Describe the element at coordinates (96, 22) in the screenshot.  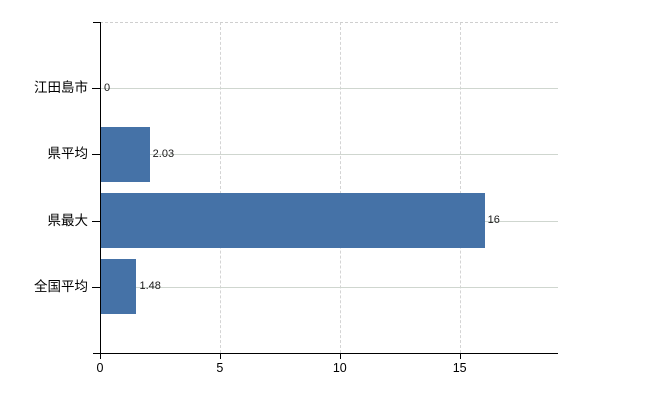
I see `y-axis-end-tick` at that location.